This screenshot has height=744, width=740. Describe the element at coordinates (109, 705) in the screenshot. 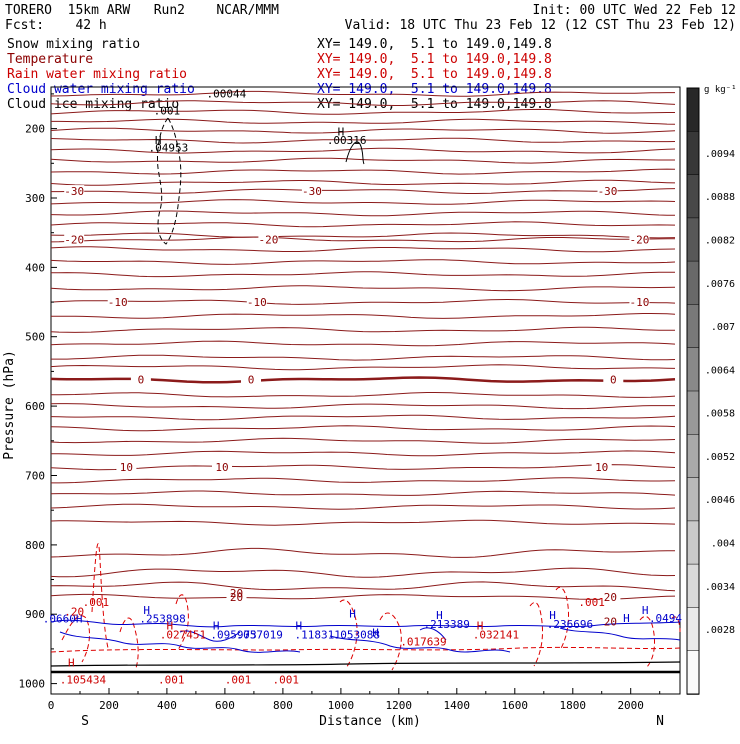

I see `x-tick-label: 200` at that location.